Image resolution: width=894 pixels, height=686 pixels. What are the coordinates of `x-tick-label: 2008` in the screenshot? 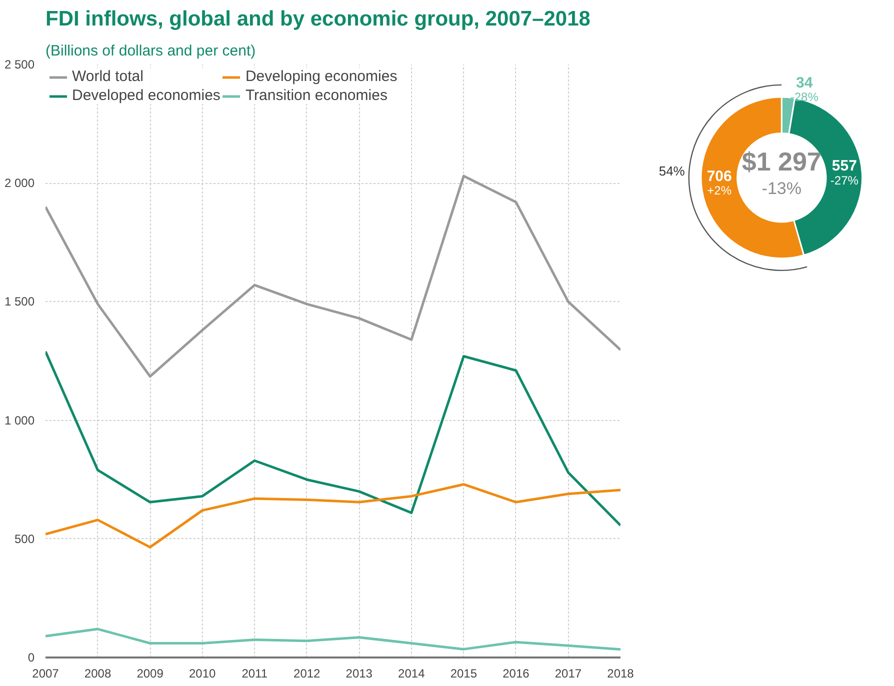 It's located at (98, 673).